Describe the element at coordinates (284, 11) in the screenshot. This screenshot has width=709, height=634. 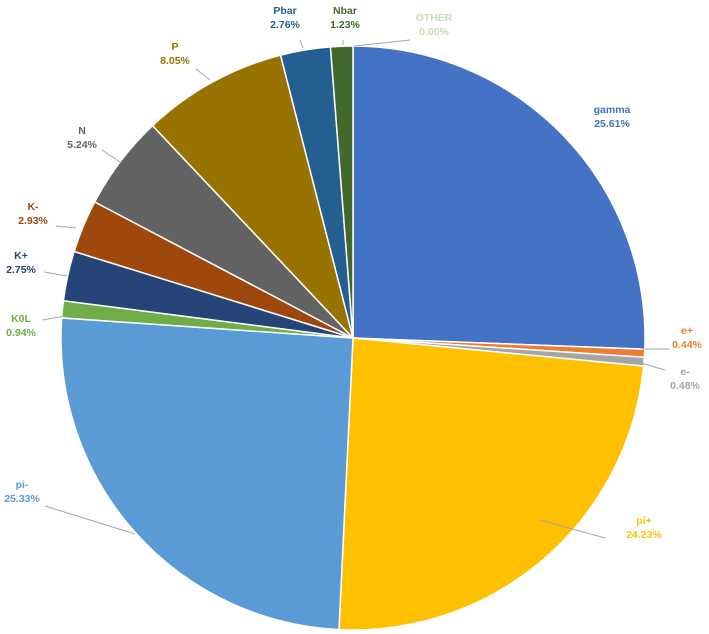
I see `data-label-name-pbar: Pbar` at that location.